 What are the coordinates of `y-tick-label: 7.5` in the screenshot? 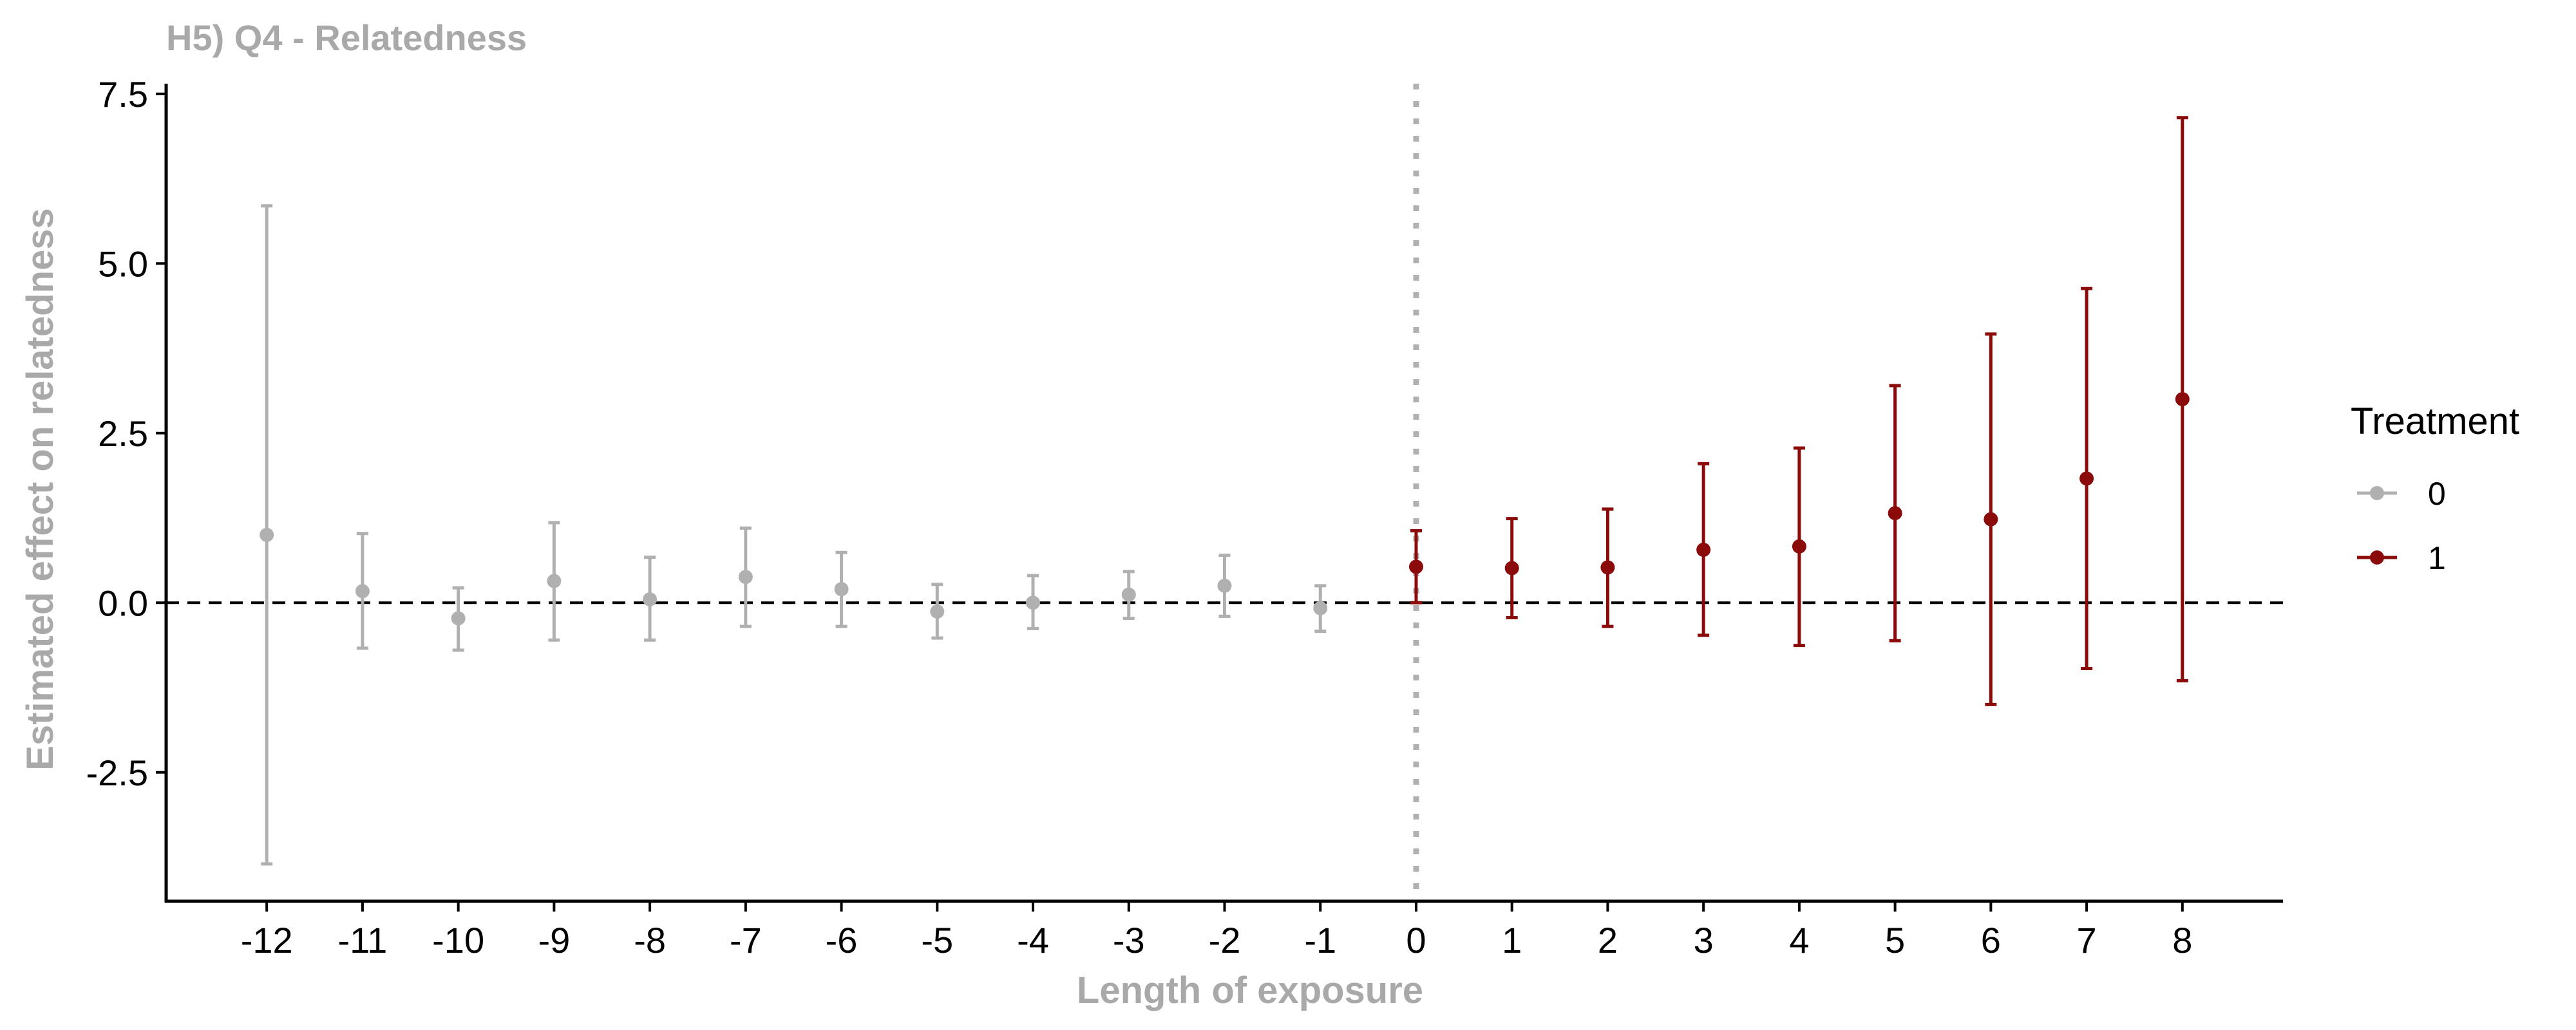 It's located at (123, 94).